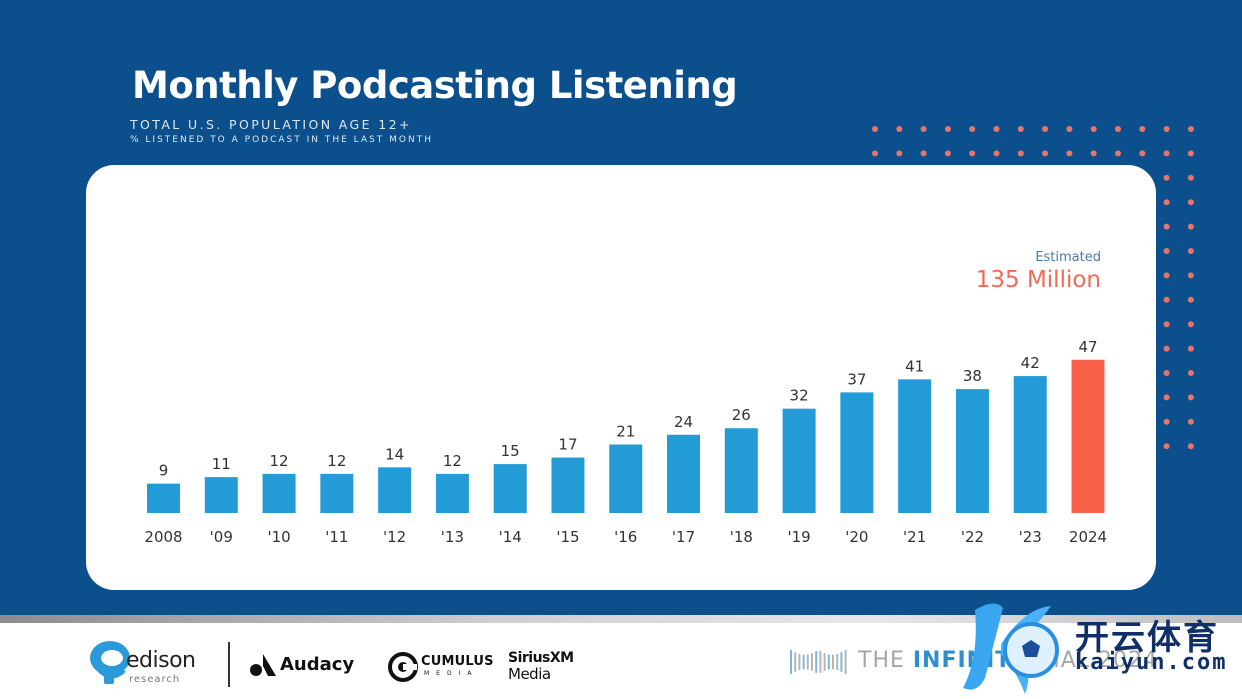  What do you see at coordinates (263, 665) in the screenshot?
I see `audacy-icon` at bounding box center [263, 665].